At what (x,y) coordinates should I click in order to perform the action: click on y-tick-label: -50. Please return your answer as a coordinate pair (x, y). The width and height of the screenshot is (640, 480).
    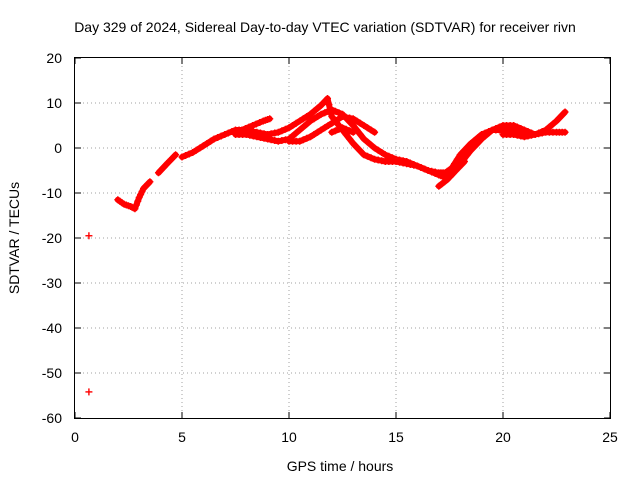
    Looking at the image, I should click on (52, 373).